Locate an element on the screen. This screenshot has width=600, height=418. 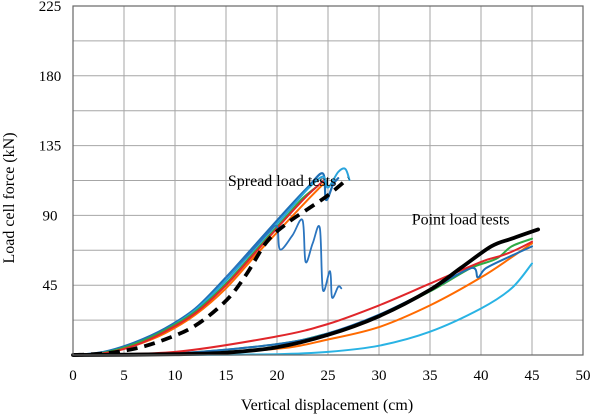
annotation-label: Spread load tests is located at coordinates (282, 181).